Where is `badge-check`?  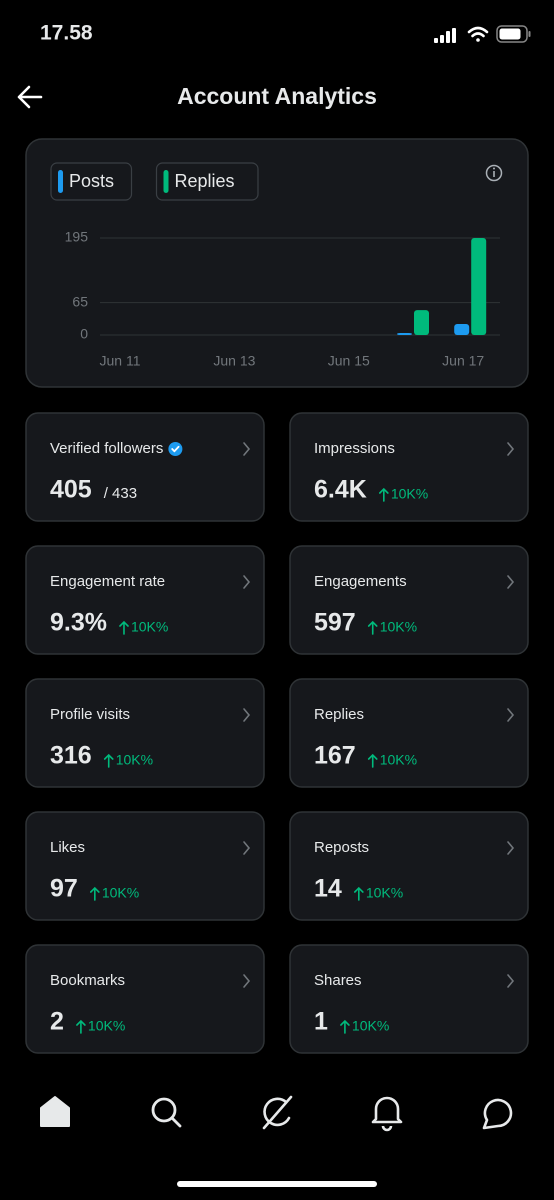
badge-check is located at coordinates (175, 449).